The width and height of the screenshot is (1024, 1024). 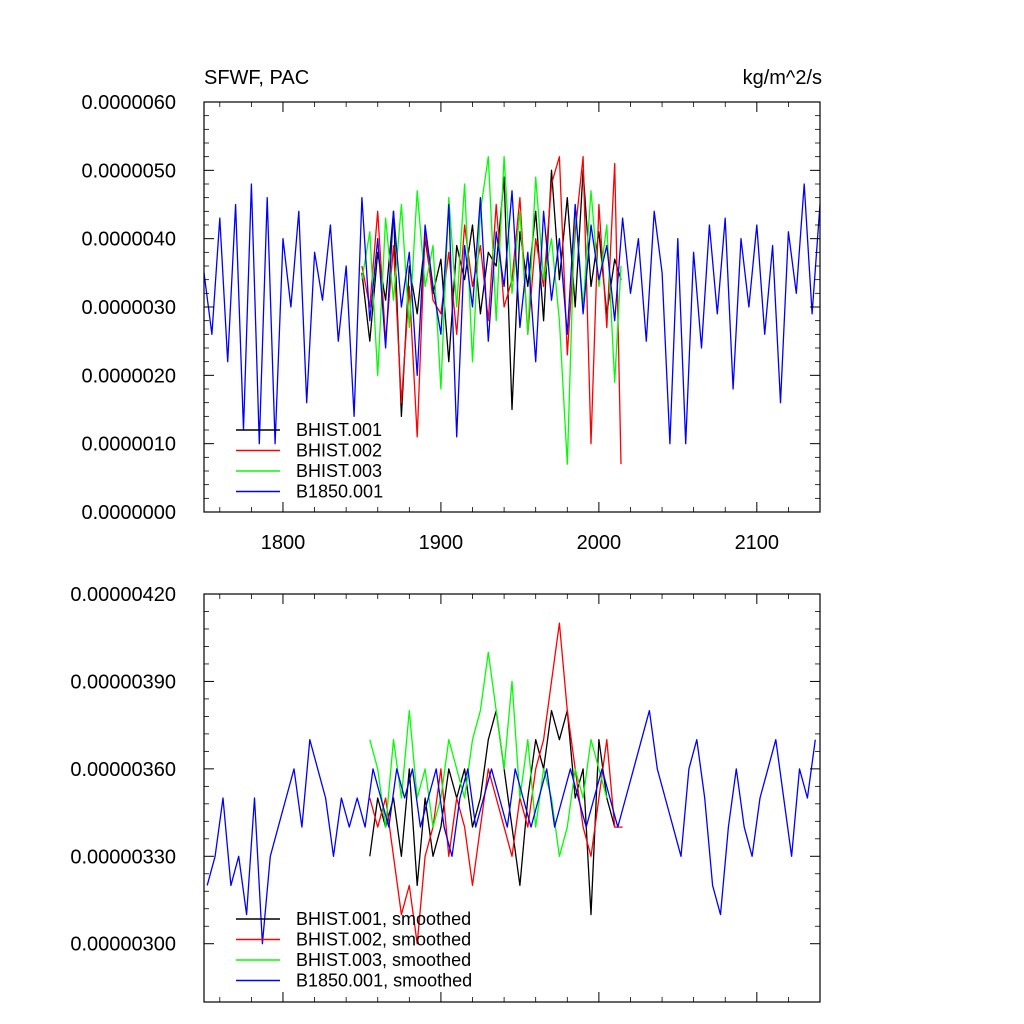 I want to click on legend-label: B1850.001, so click(x=339, y=492).